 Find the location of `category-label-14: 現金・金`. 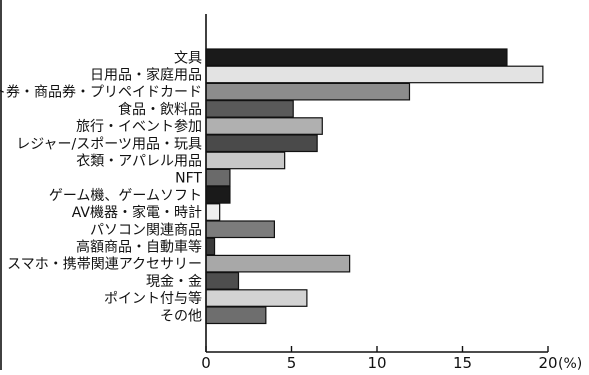

category-label-14: 現金・金 is located at coordinates (174, 282).